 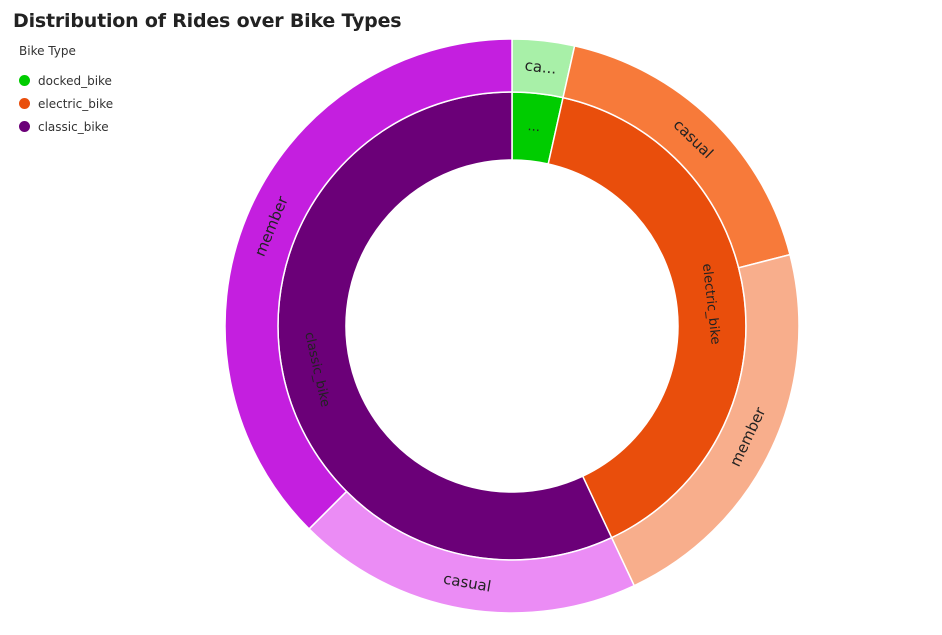 What do you see at coordinates (47, 51) in the screenshot?
I see `legend-title: Bike Type` at bounding box center [47, 51].